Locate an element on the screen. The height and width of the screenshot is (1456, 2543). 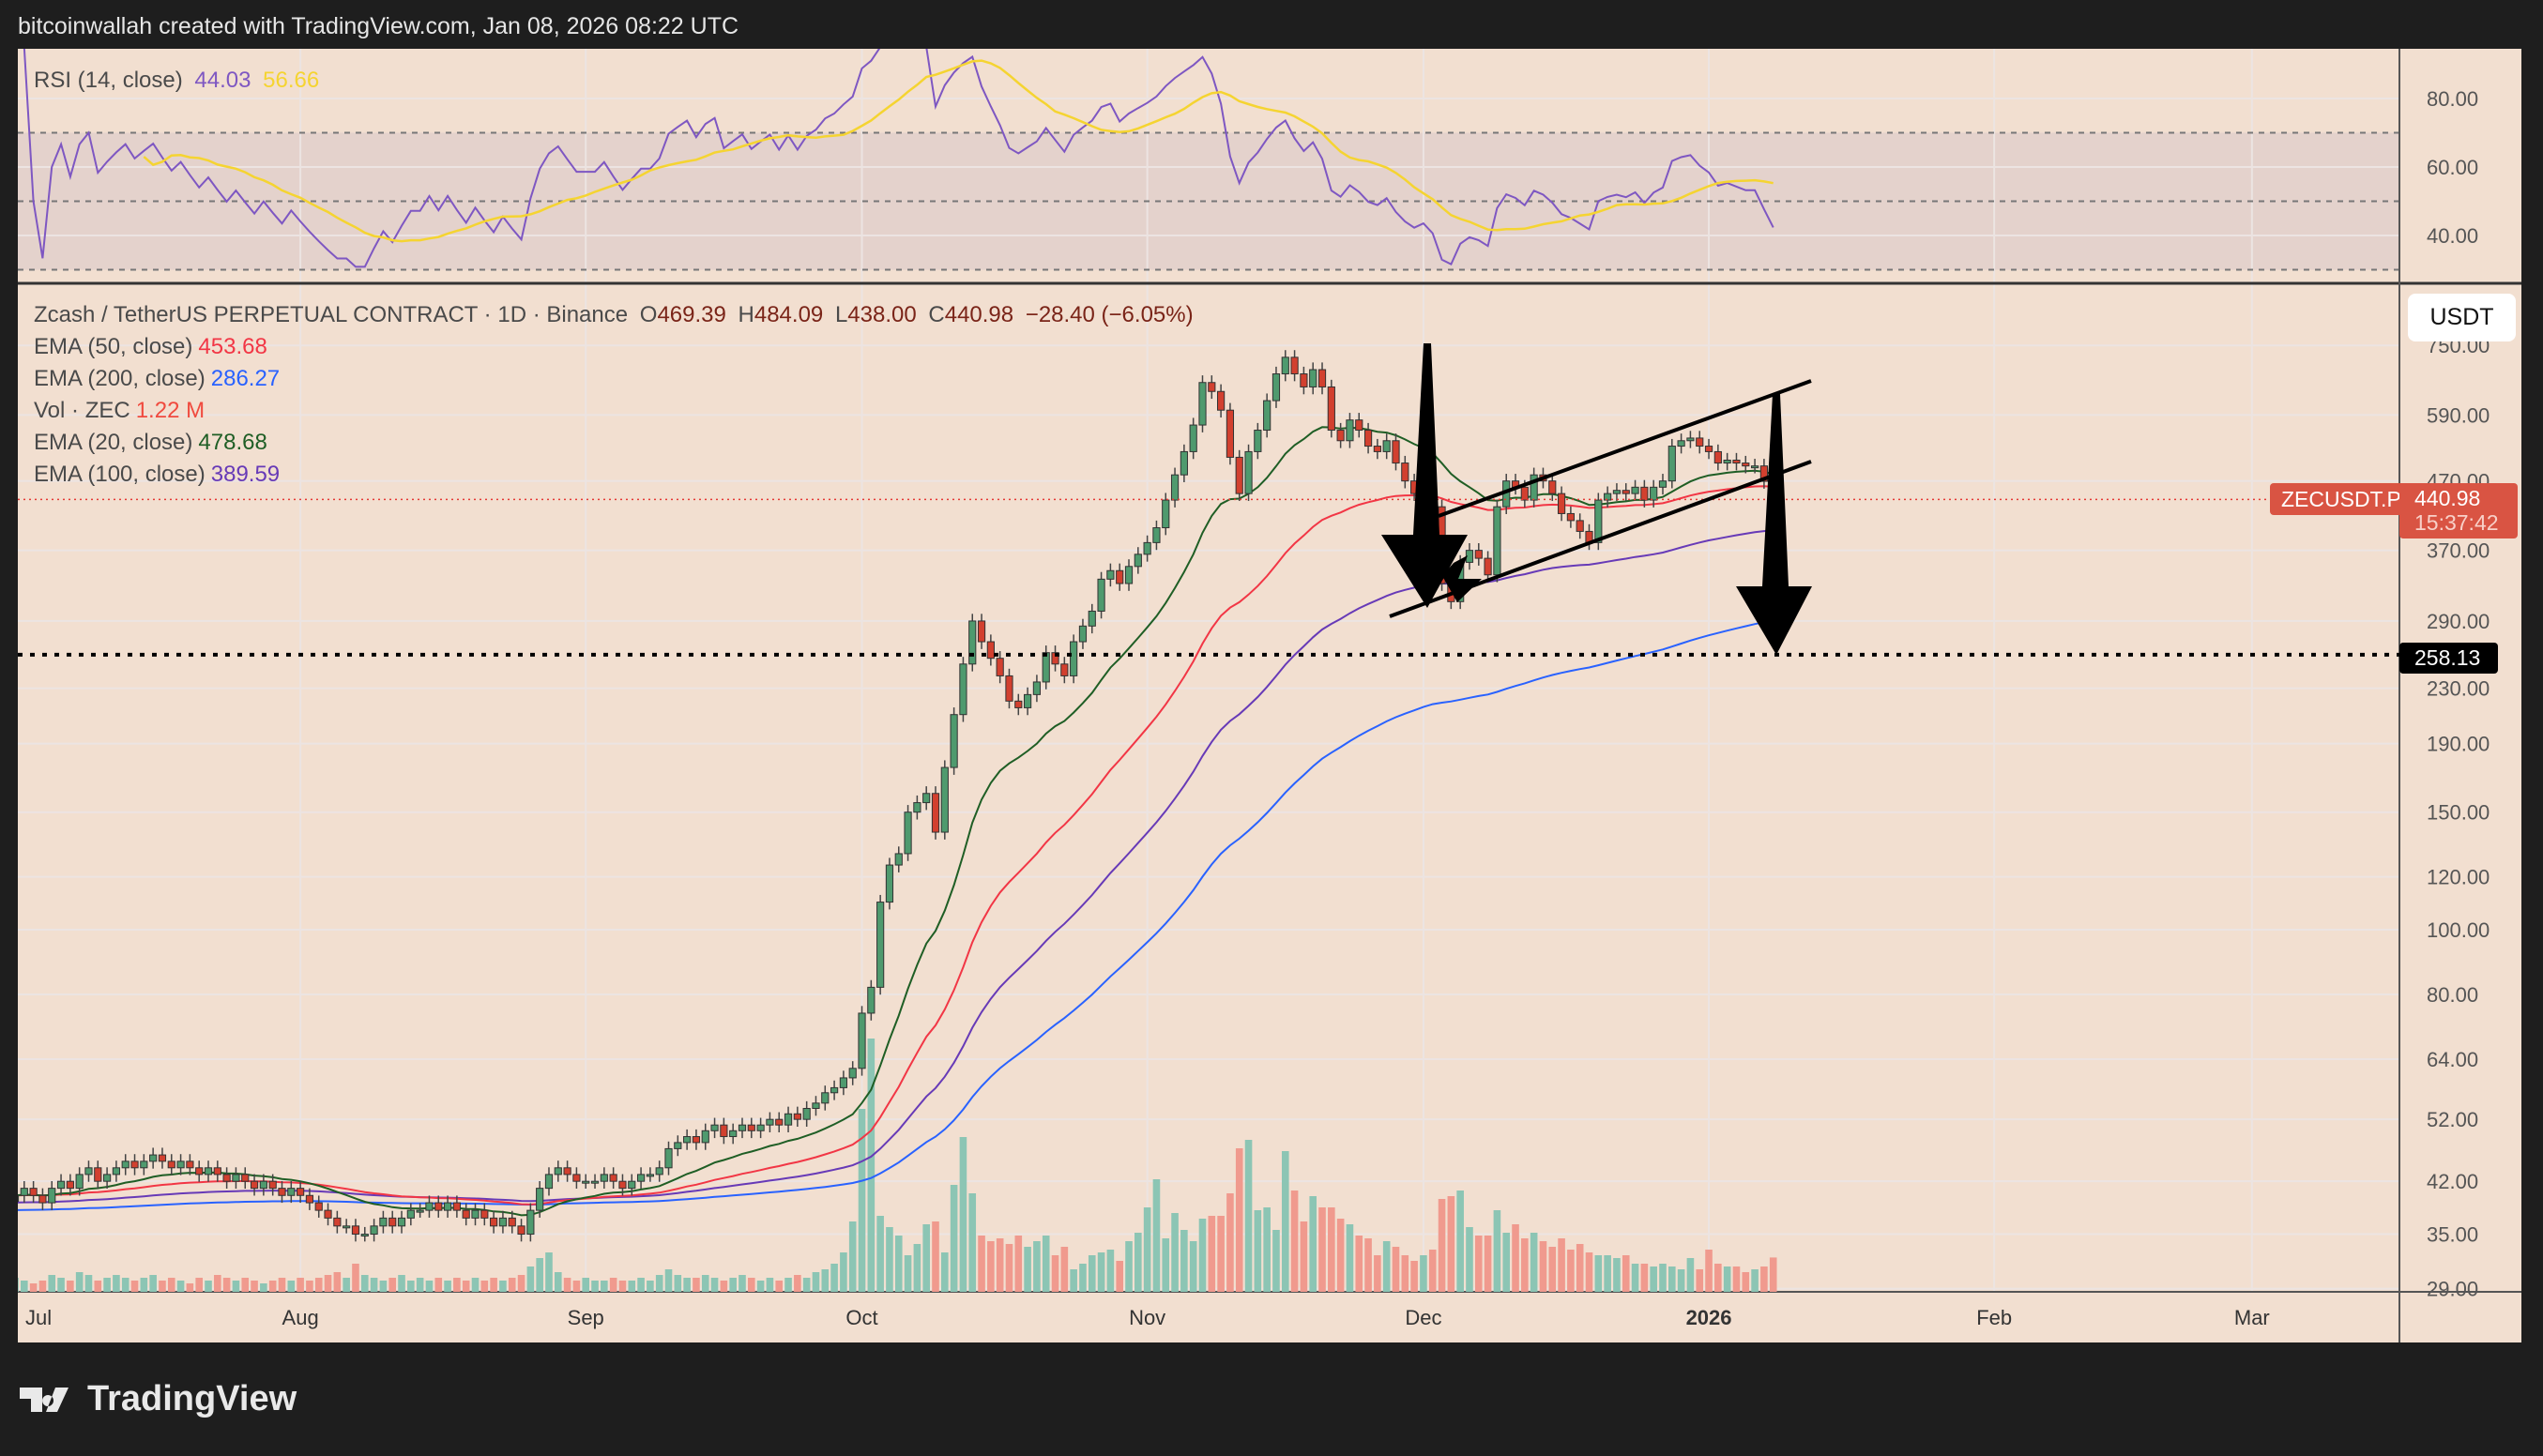
low-value: 438.00 is located at coordinates (882, 314).